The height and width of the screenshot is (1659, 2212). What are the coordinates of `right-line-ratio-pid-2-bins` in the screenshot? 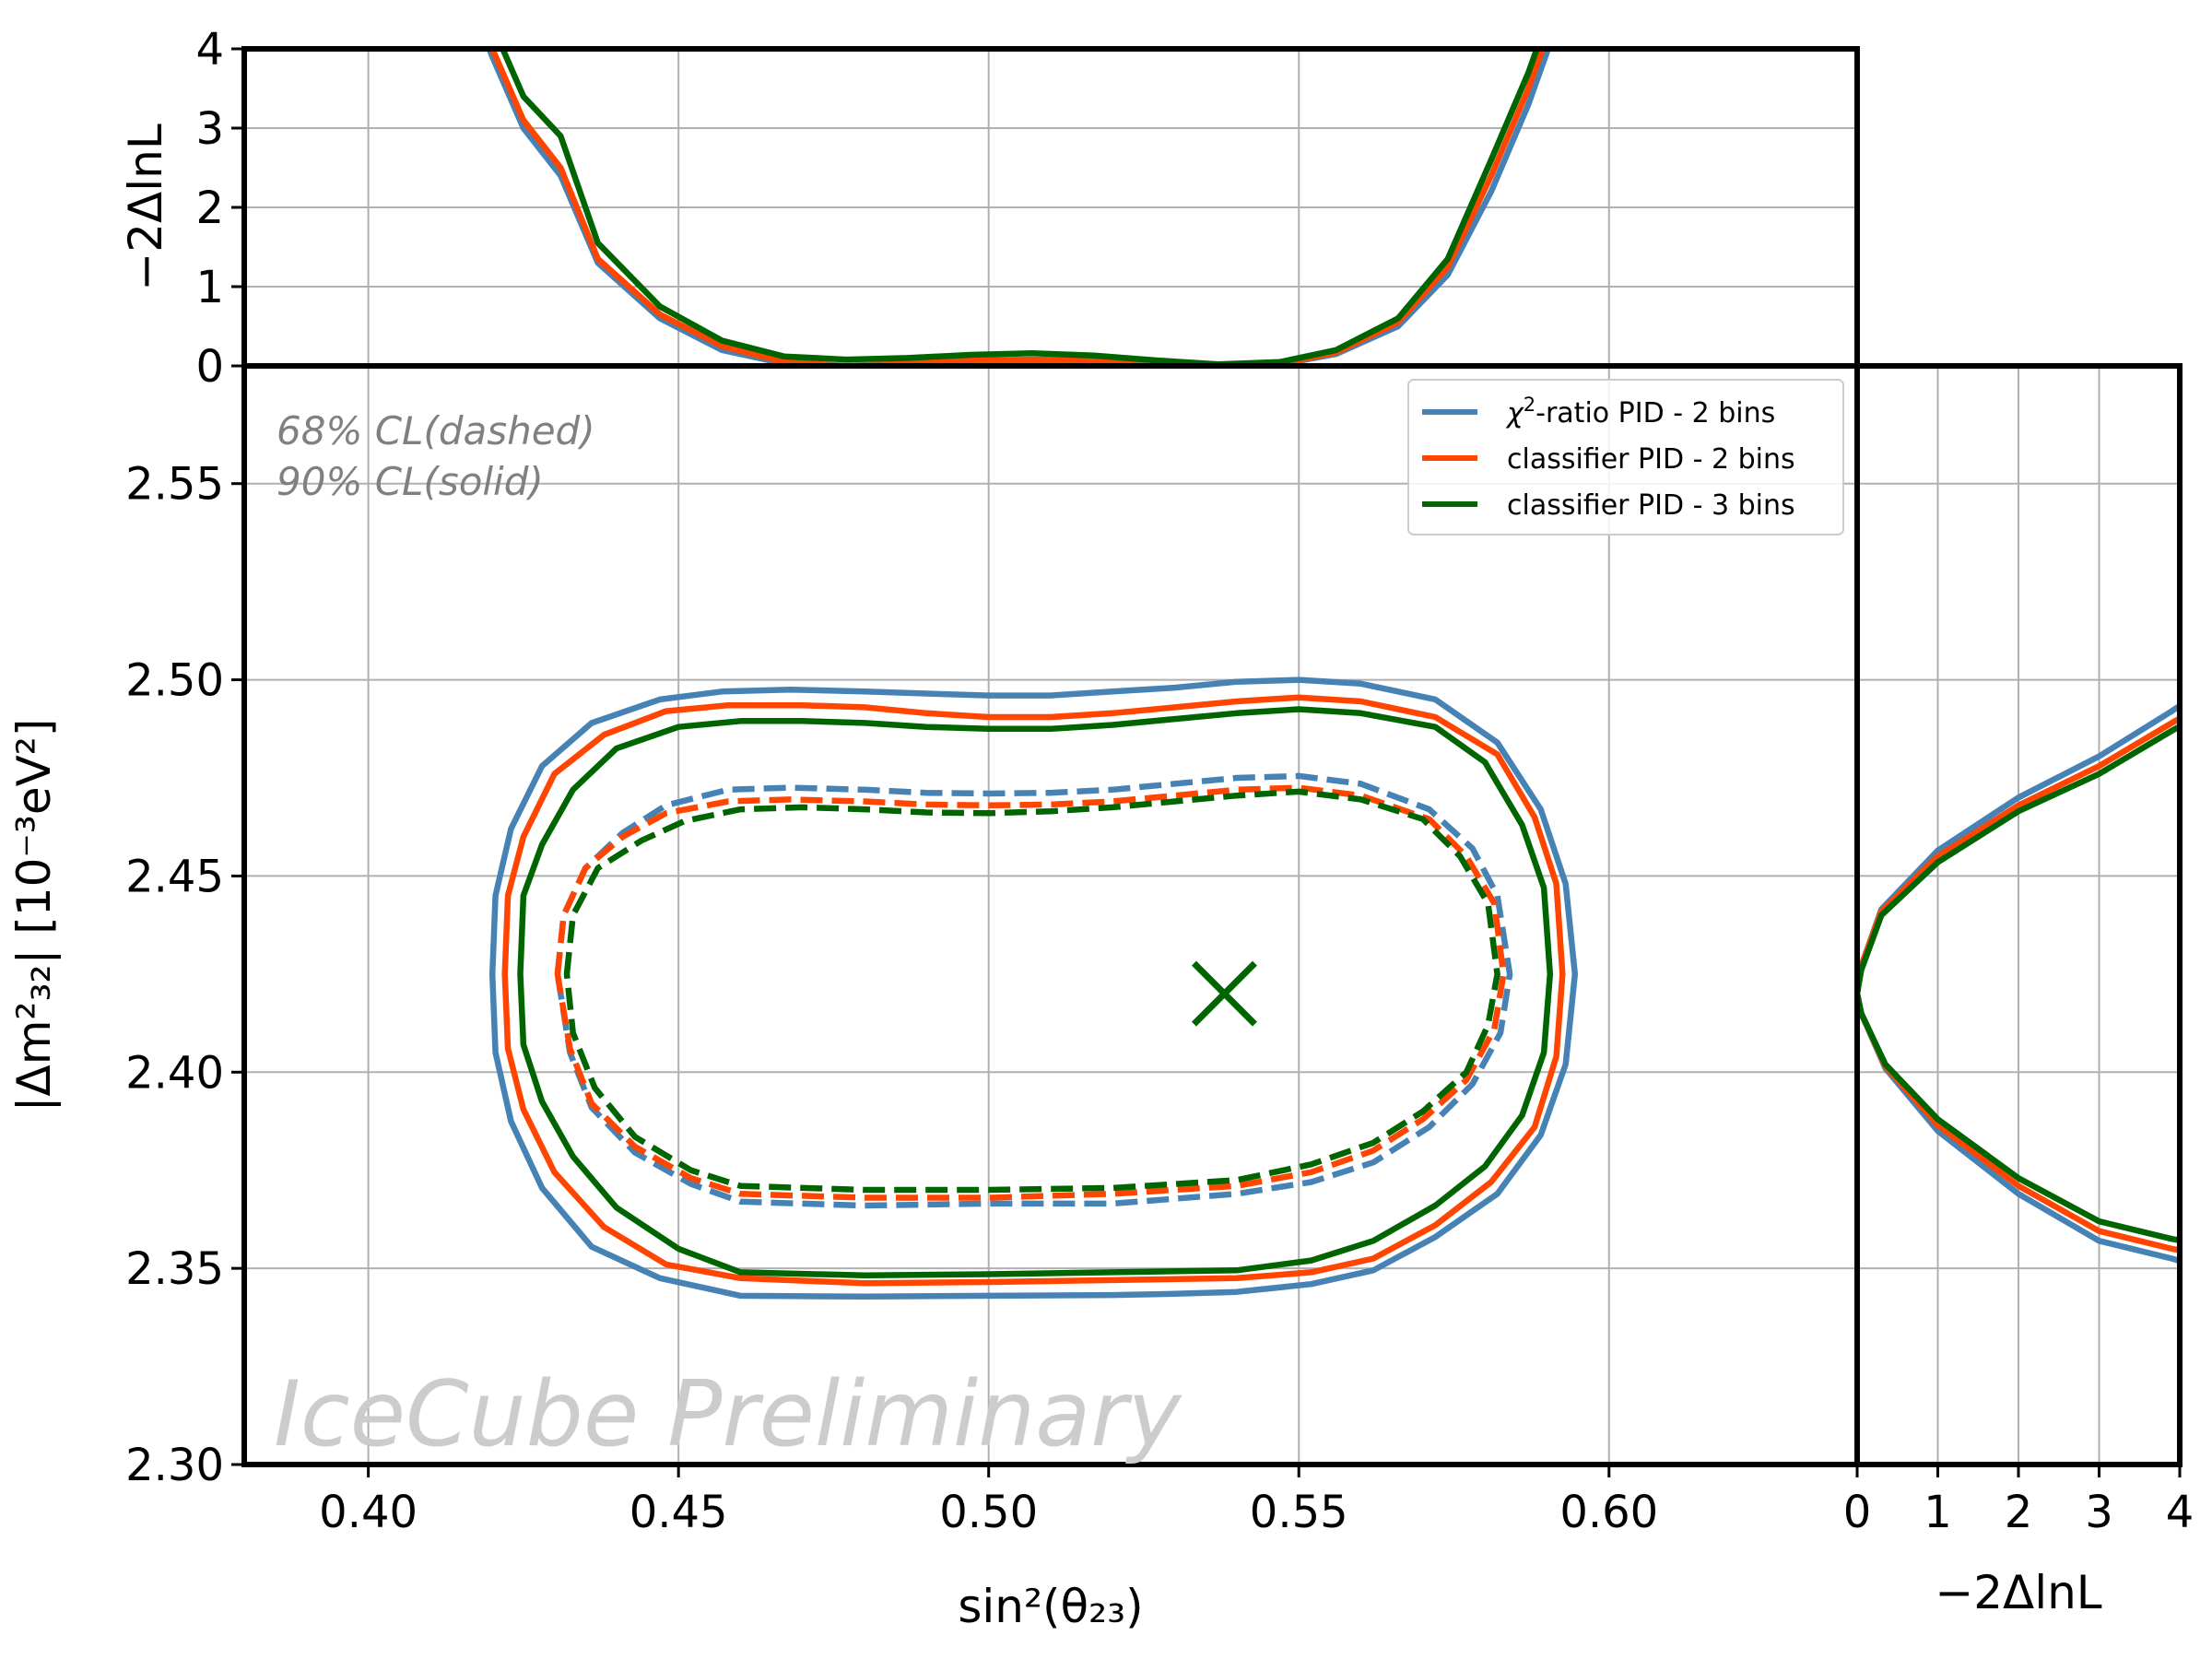 It's located at (2018, 983).